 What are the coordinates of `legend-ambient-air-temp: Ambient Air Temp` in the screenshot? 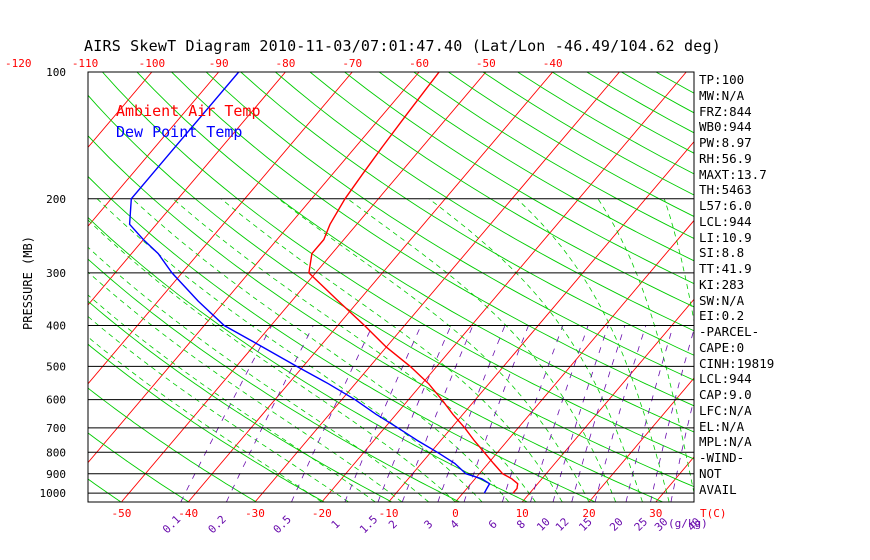 It's located at (188, 111).